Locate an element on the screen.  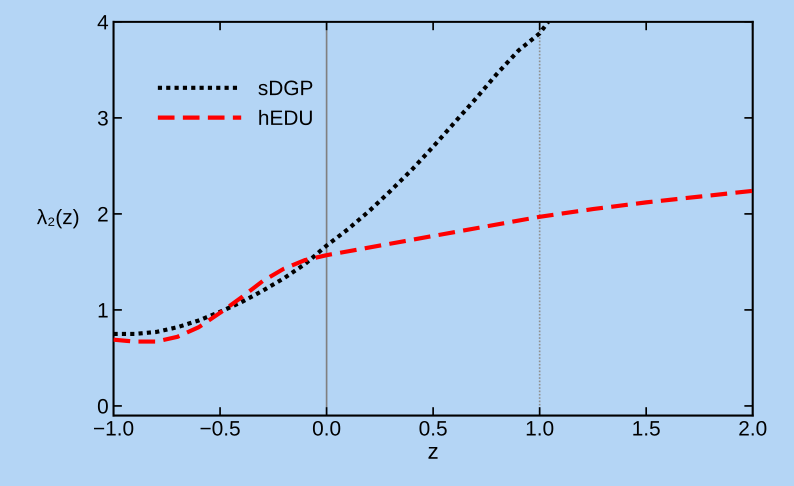
legend-label: sDGP is located at coordinates (285, 88).